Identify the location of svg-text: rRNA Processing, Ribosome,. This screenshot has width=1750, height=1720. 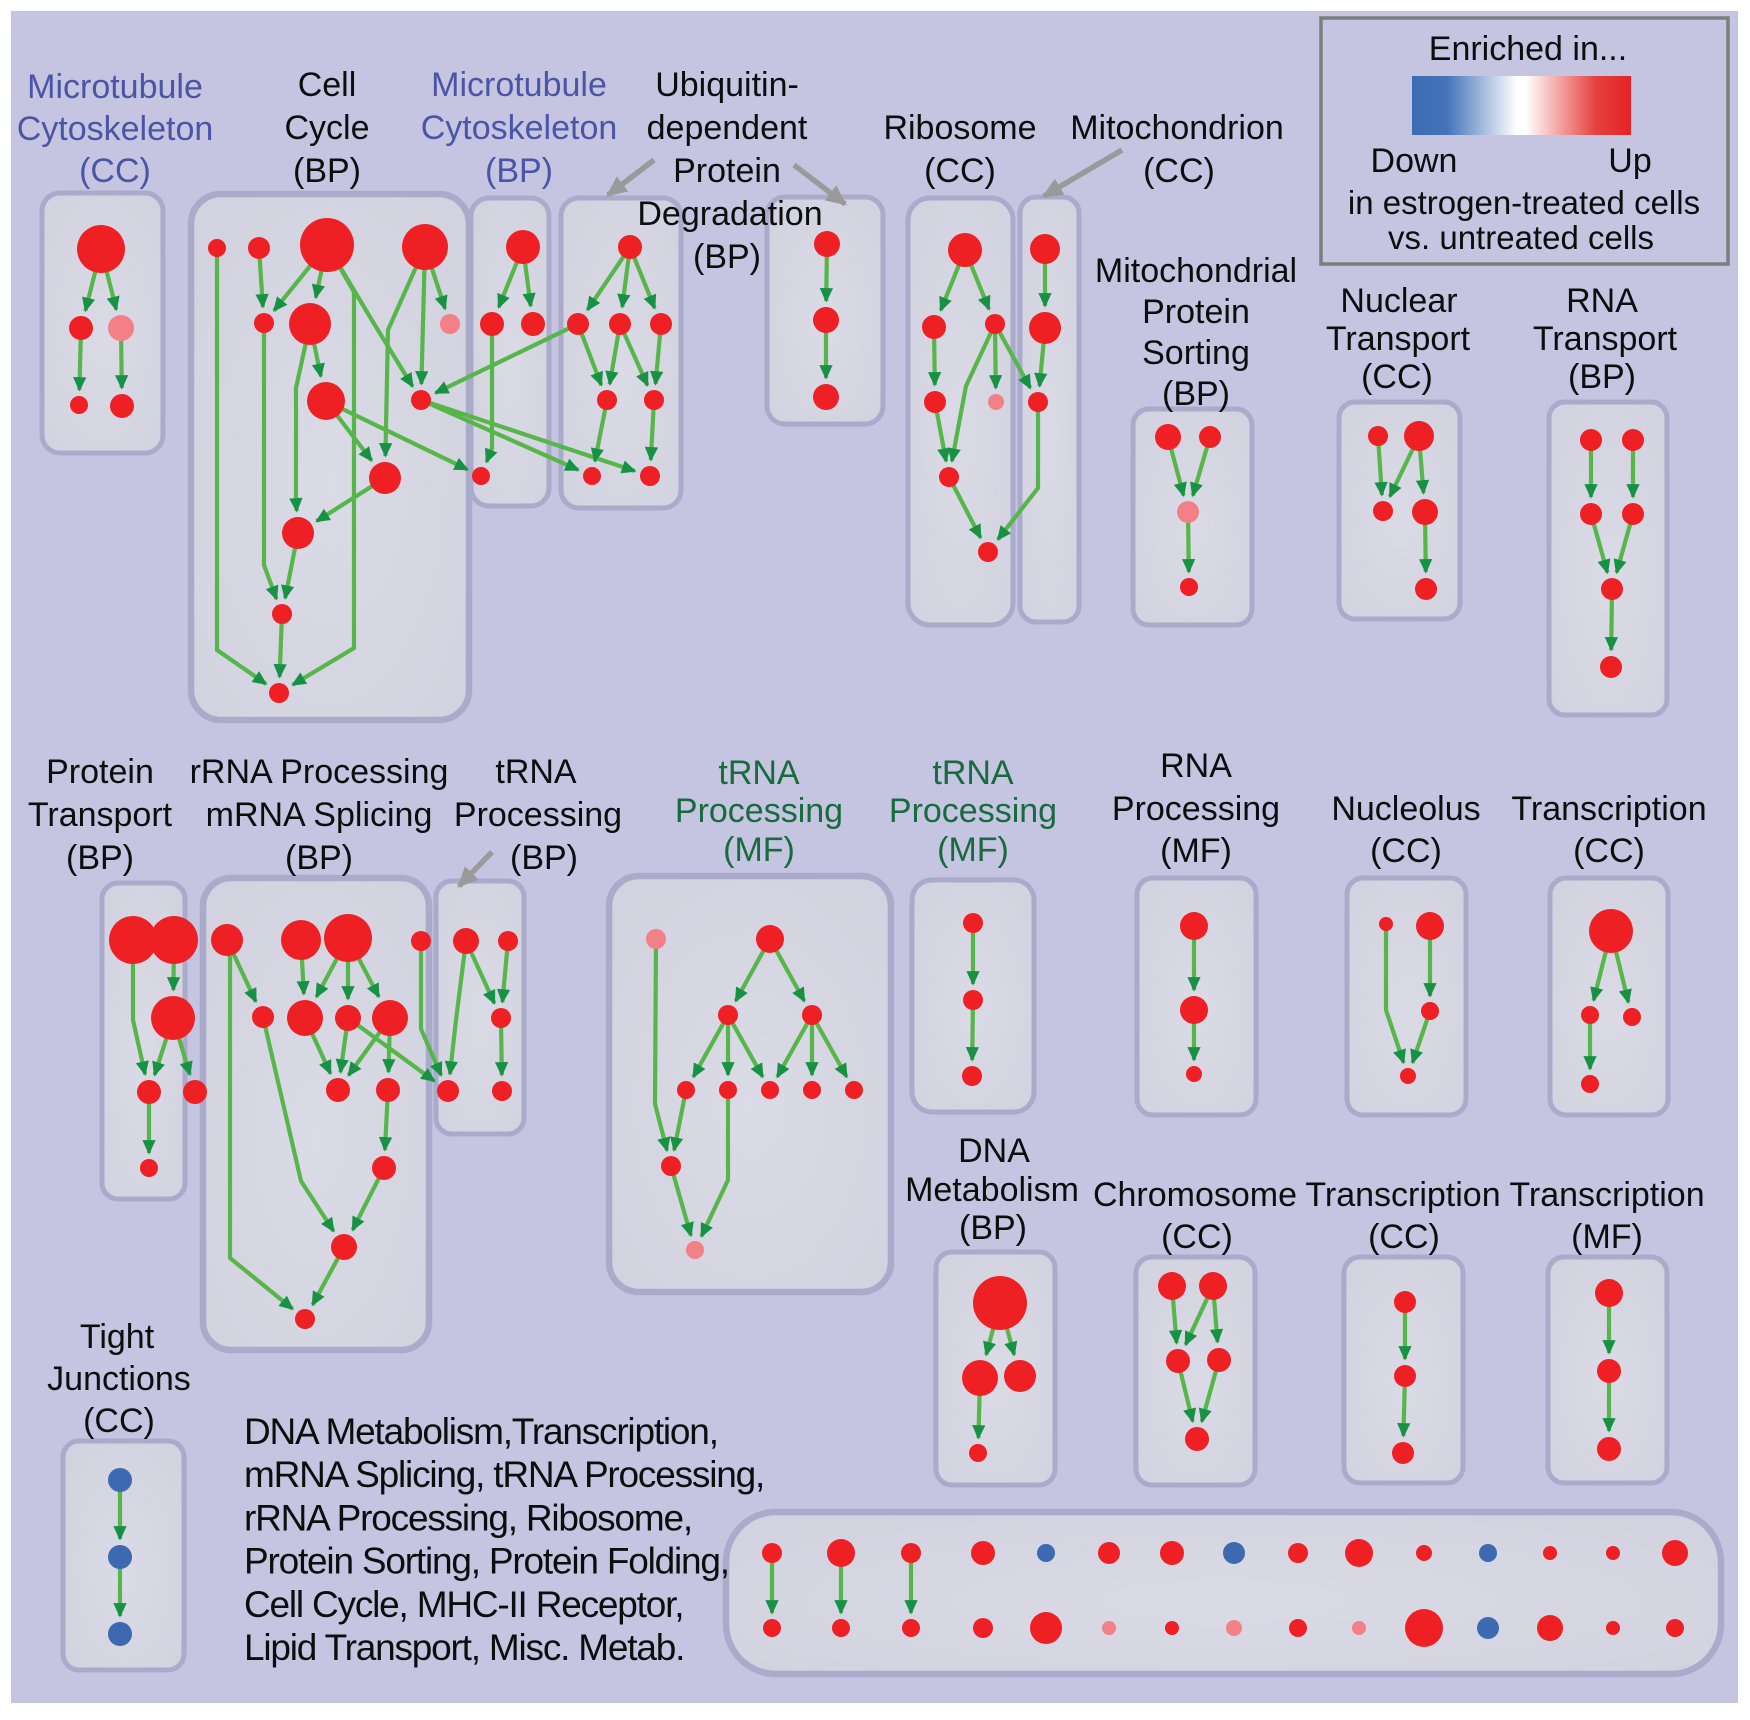
(468, 1517).